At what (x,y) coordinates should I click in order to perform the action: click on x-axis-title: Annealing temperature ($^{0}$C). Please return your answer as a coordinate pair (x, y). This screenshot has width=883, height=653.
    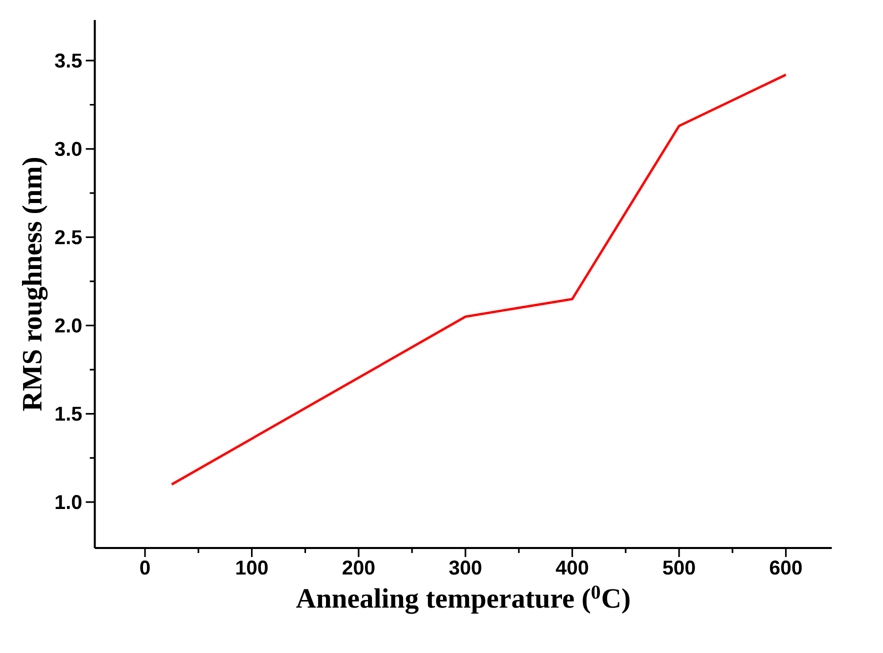
    Looking at the image, I should click on (463, 600).